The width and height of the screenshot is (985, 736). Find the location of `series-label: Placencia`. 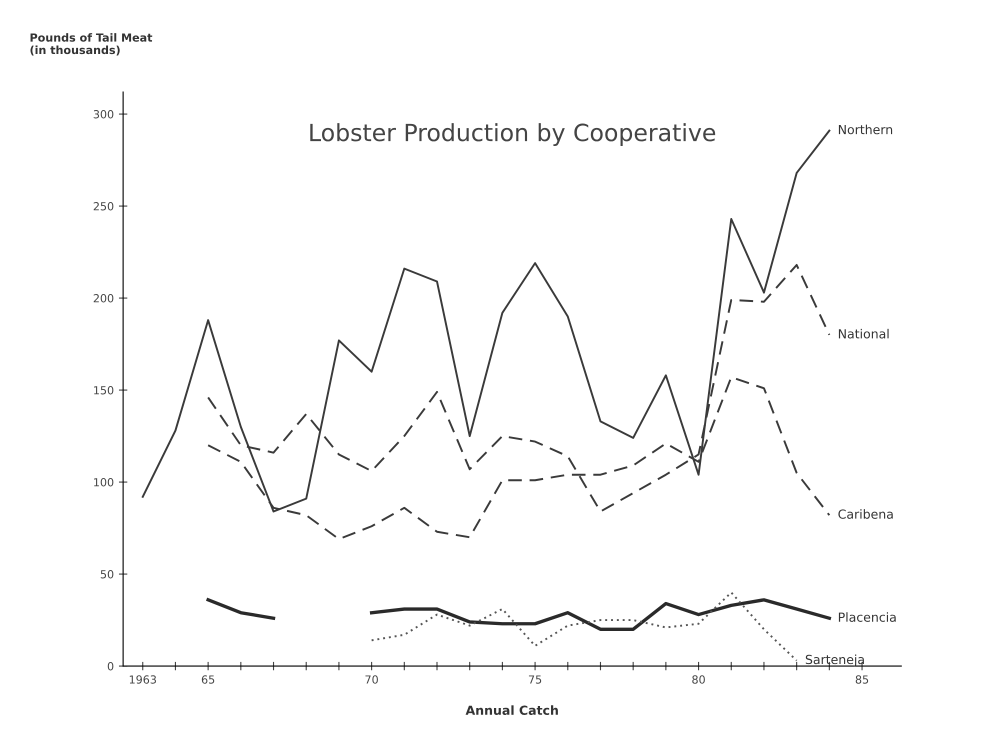

series-label: Placencia is located at coordinates (867, 617).